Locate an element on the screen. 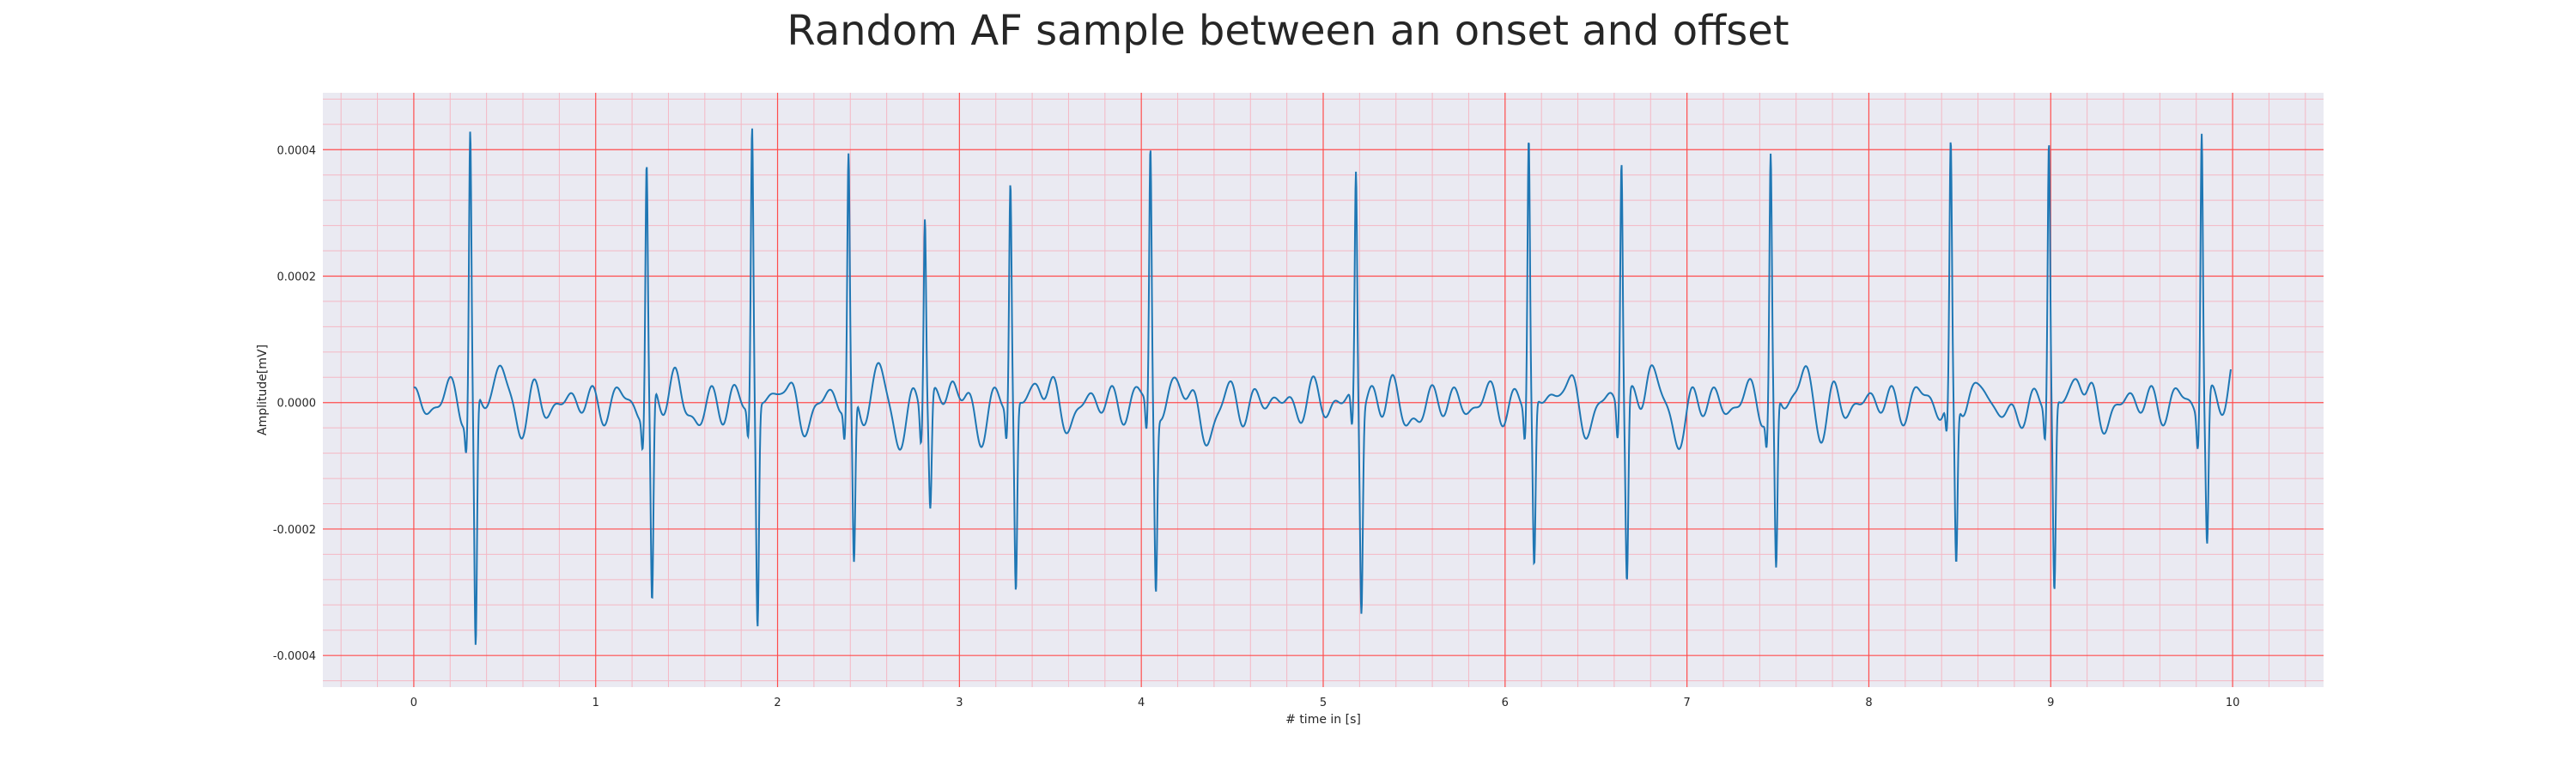  x-tick-label: 4 is located at coordinates (1141, 703).